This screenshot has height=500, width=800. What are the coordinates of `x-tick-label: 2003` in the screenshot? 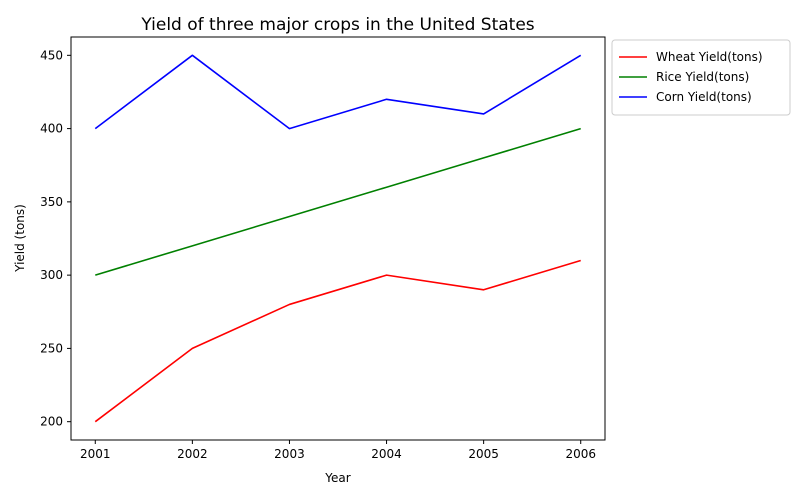 It's located at (289, 454).